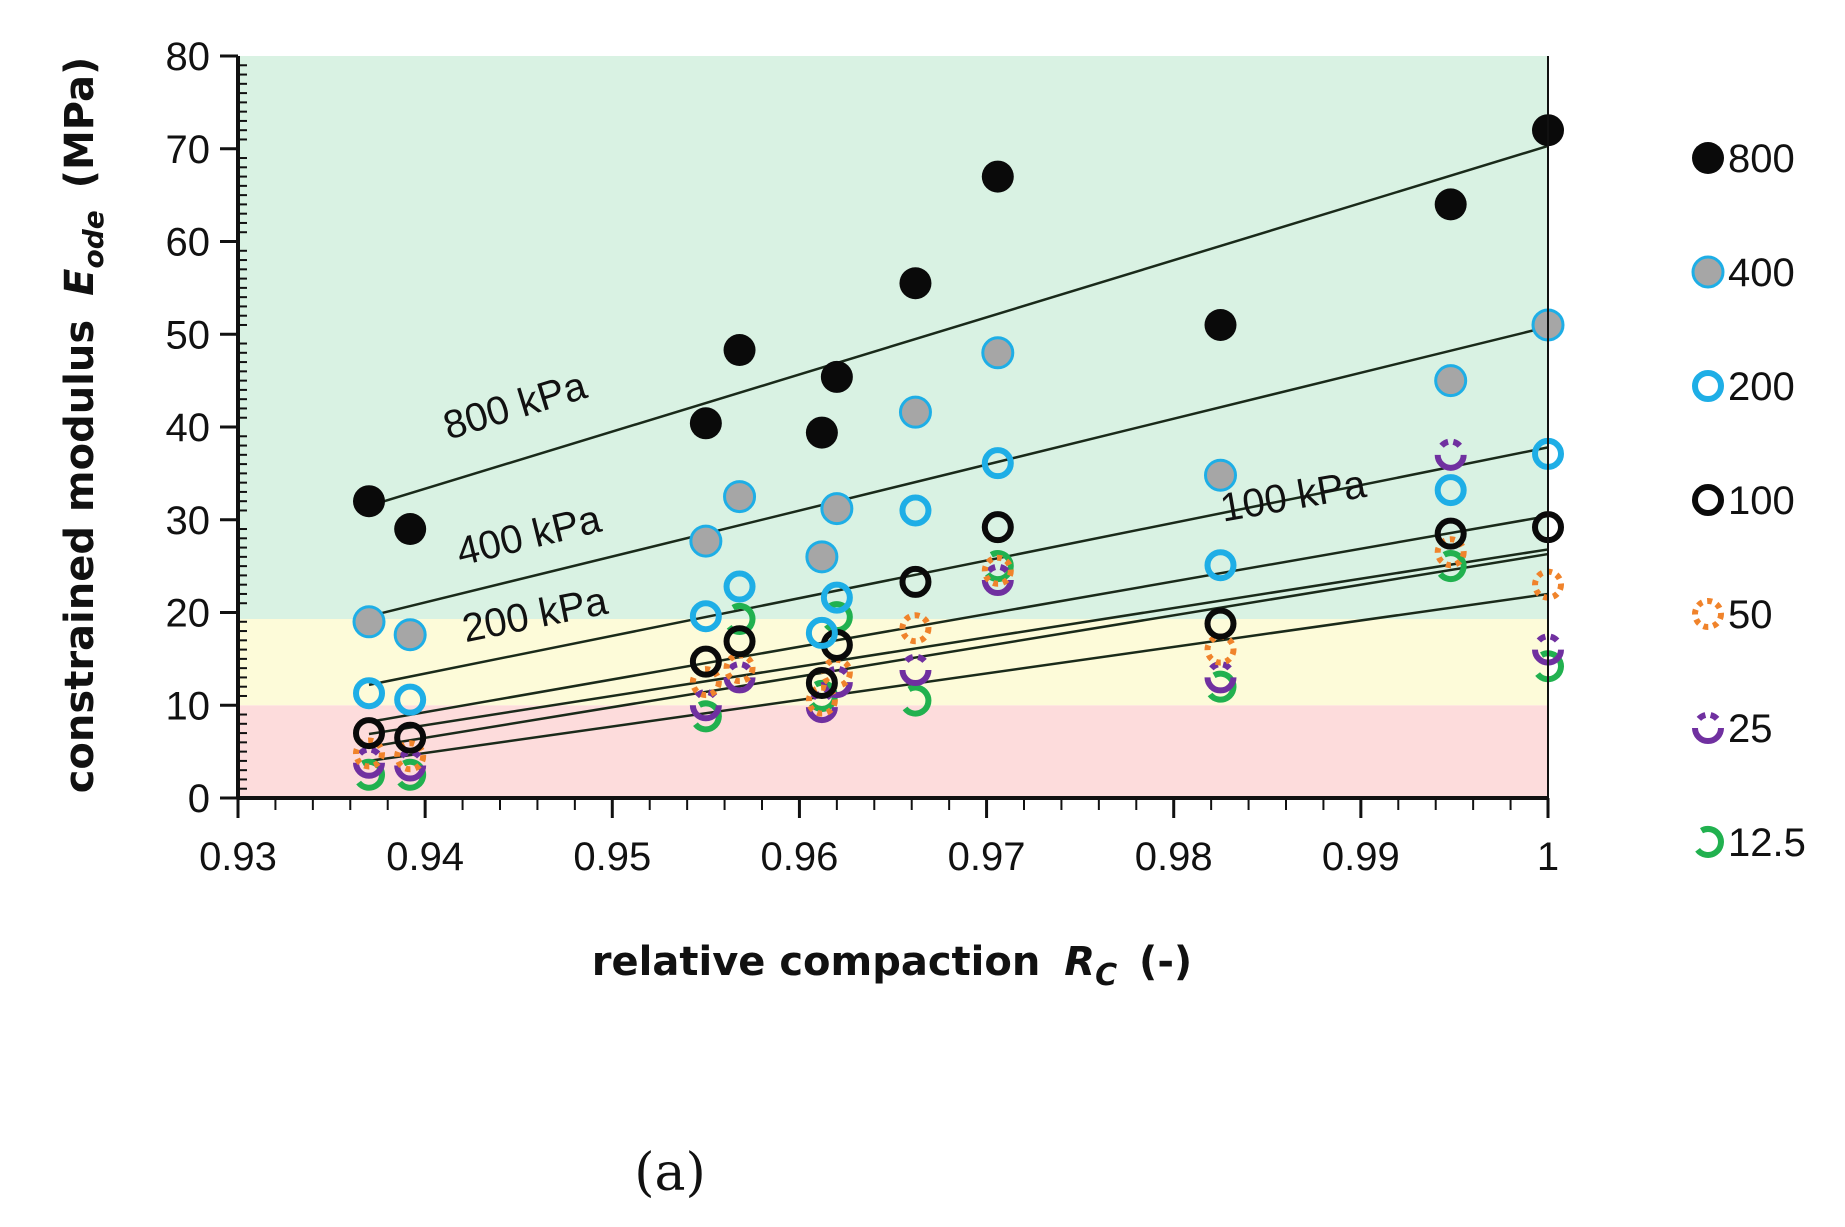 The image size is (1845, 1227). I want to click on legend-label: 400, so click(1761, 273).